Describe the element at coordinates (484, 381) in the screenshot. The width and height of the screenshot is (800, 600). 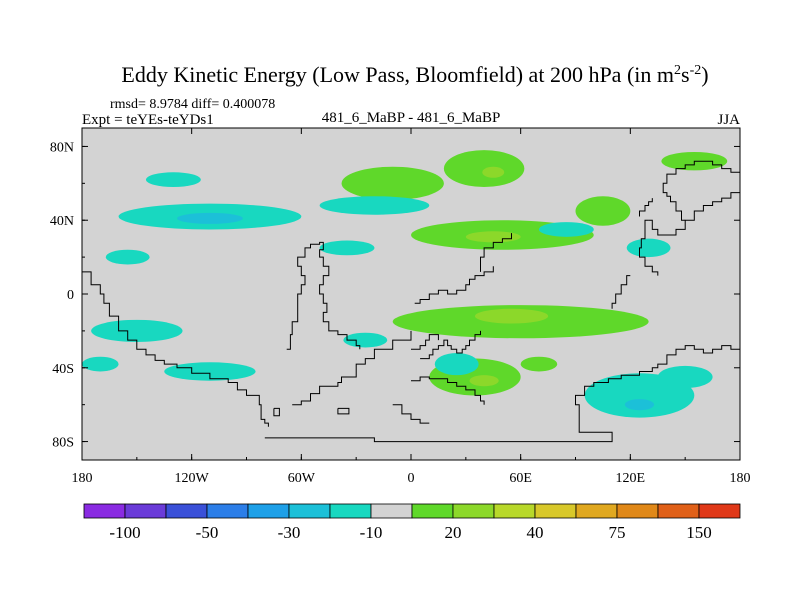
I see `field-south-atlantic-core` at that location.